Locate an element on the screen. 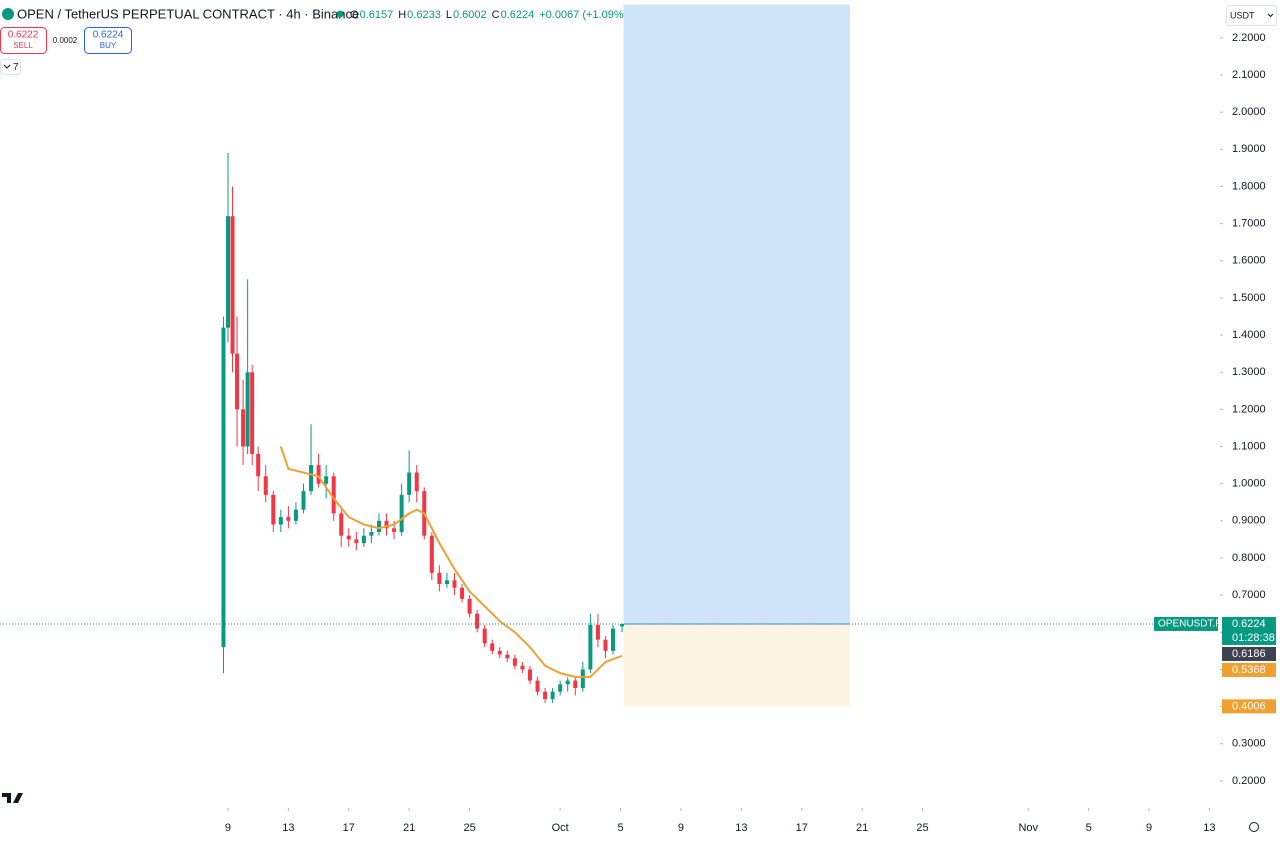 The image size is (1280, 843). symbol-badge: OPENUSDT.P is located at coordinates (1190, 624).